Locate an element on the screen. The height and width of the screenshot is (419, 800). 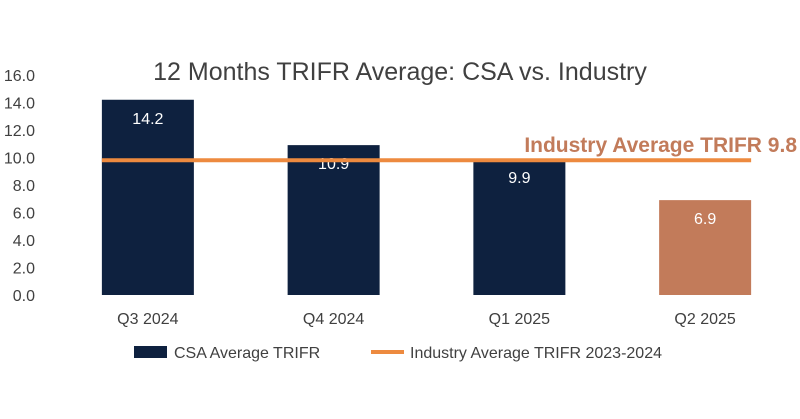
legend-label-csa: CSA Average TRIFR is located at coordinates (247, 353).